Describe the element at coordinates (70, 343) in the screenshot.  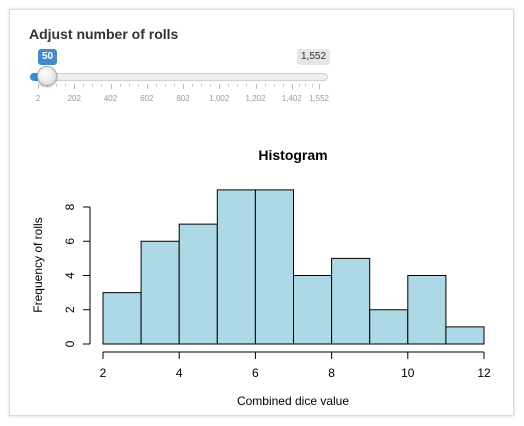
I see `y-tick-label: 0` at that location.